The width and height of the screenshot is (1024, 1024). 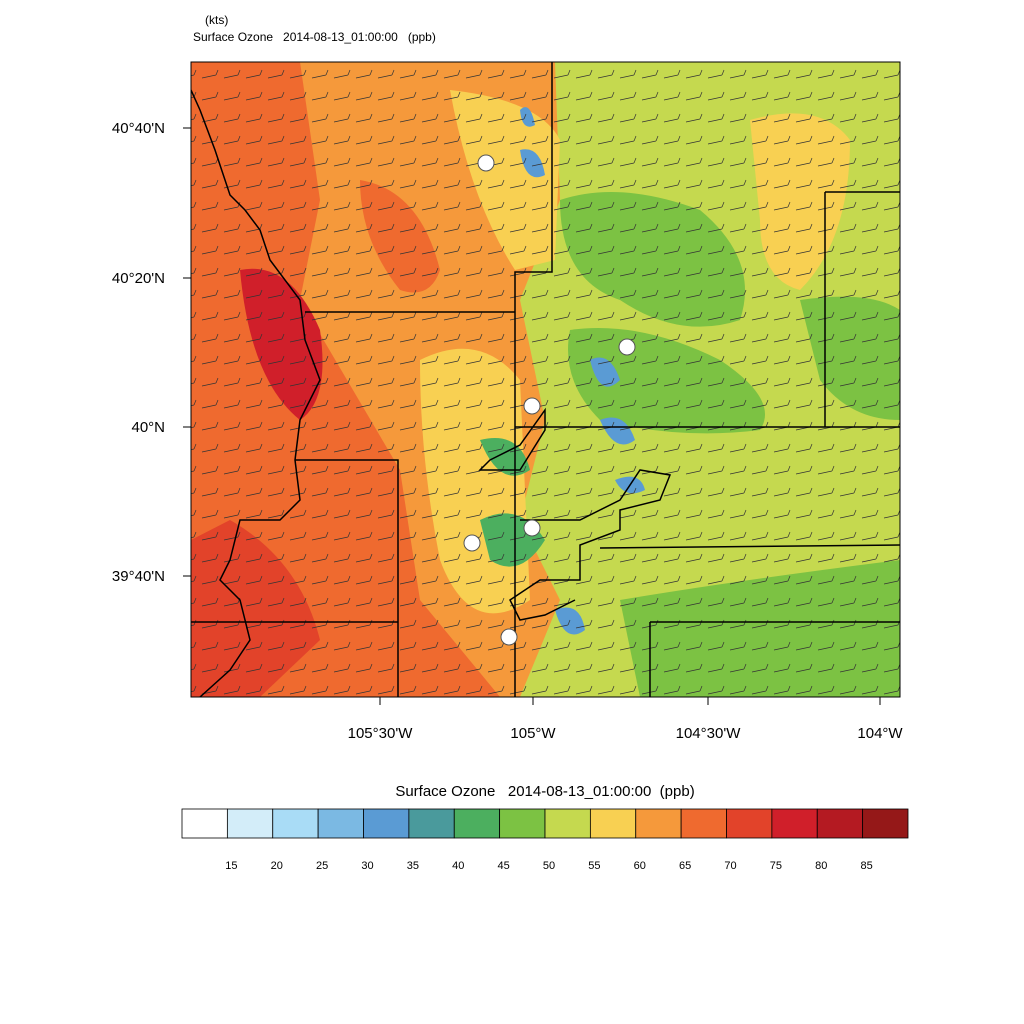 What do you see at coordinates (381, 733) in the screenshot?
I see `lon-label: 105°30'W` at bounding box center [381, 733].